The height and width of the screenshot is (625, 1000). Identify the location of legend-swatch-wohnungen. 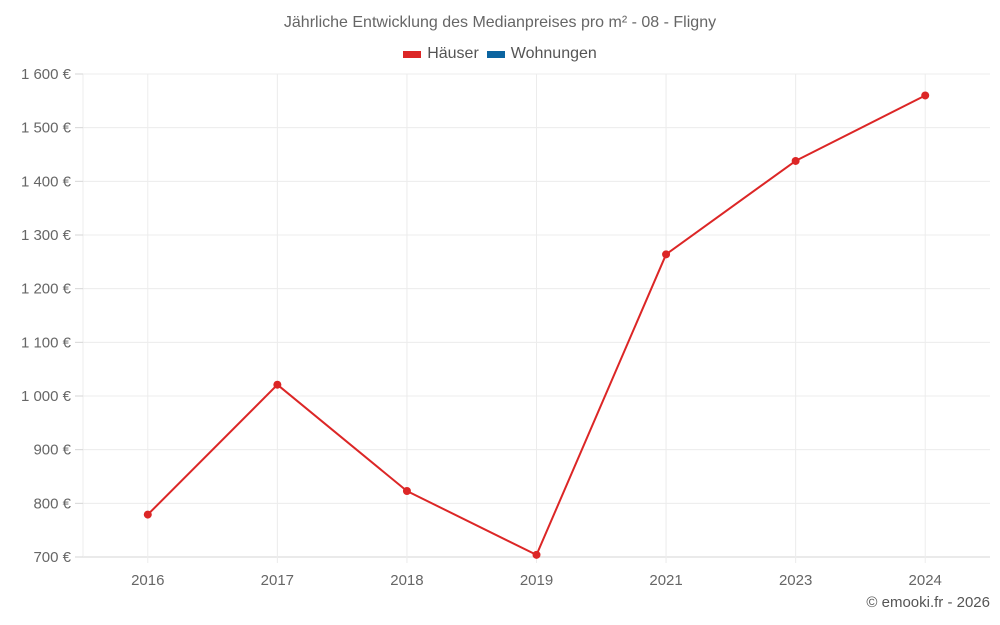
(495, 54).